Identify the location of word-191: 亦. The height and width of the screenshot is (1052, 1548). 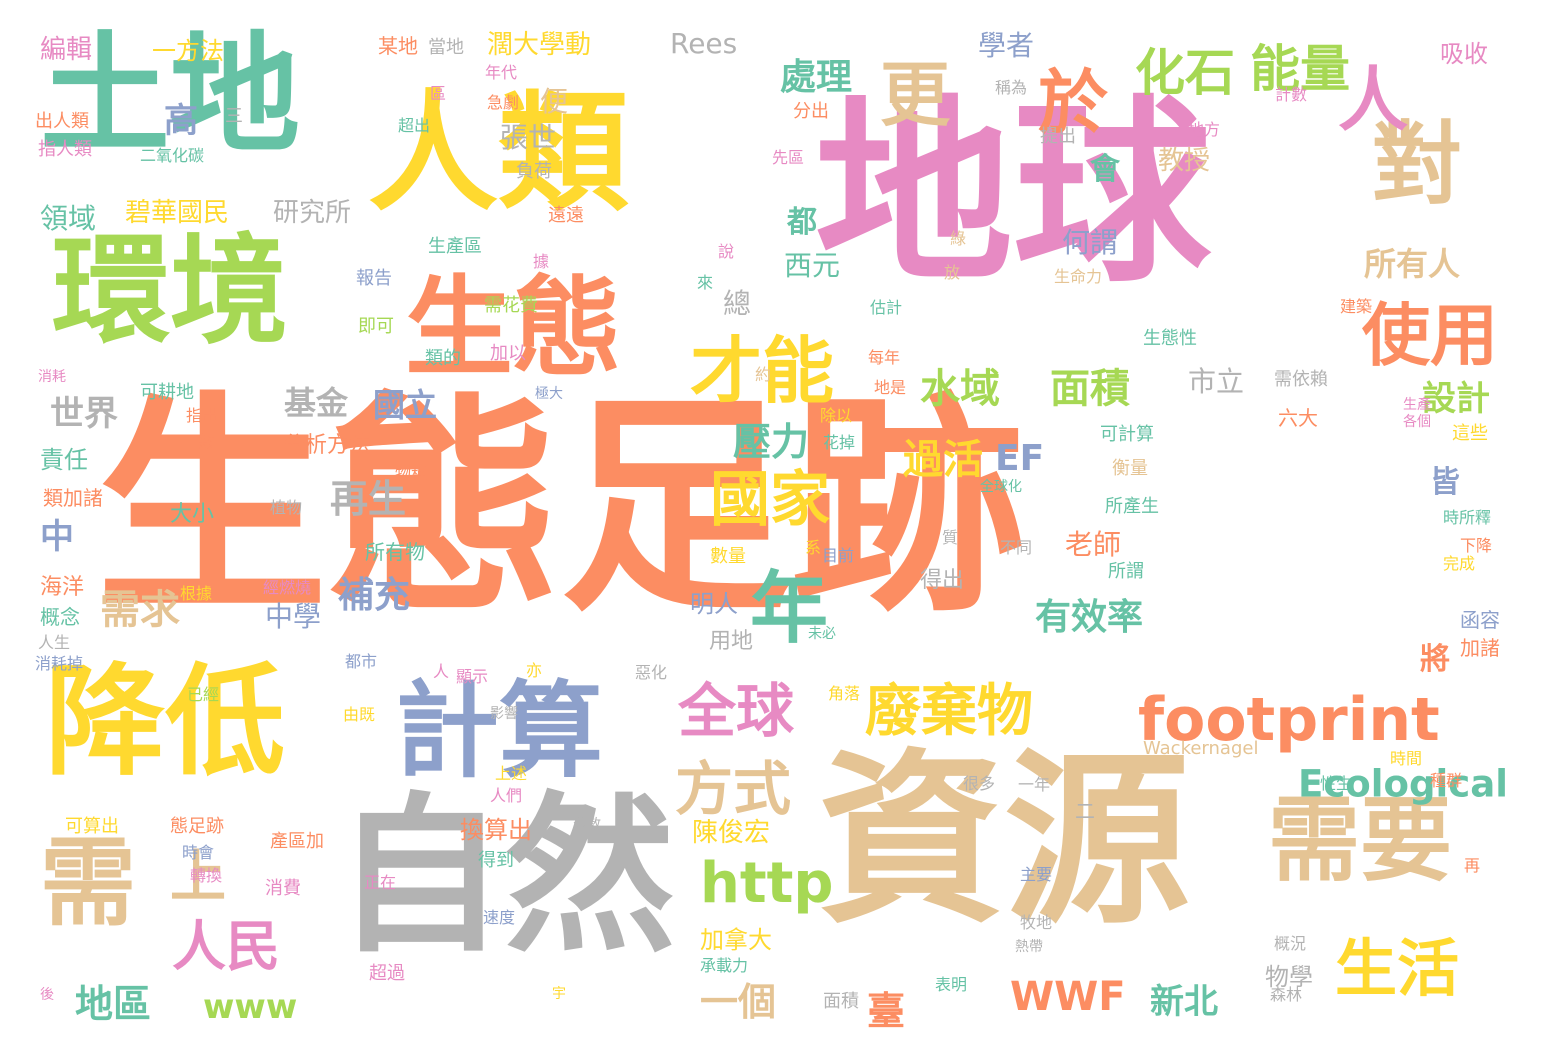
(534, 670).